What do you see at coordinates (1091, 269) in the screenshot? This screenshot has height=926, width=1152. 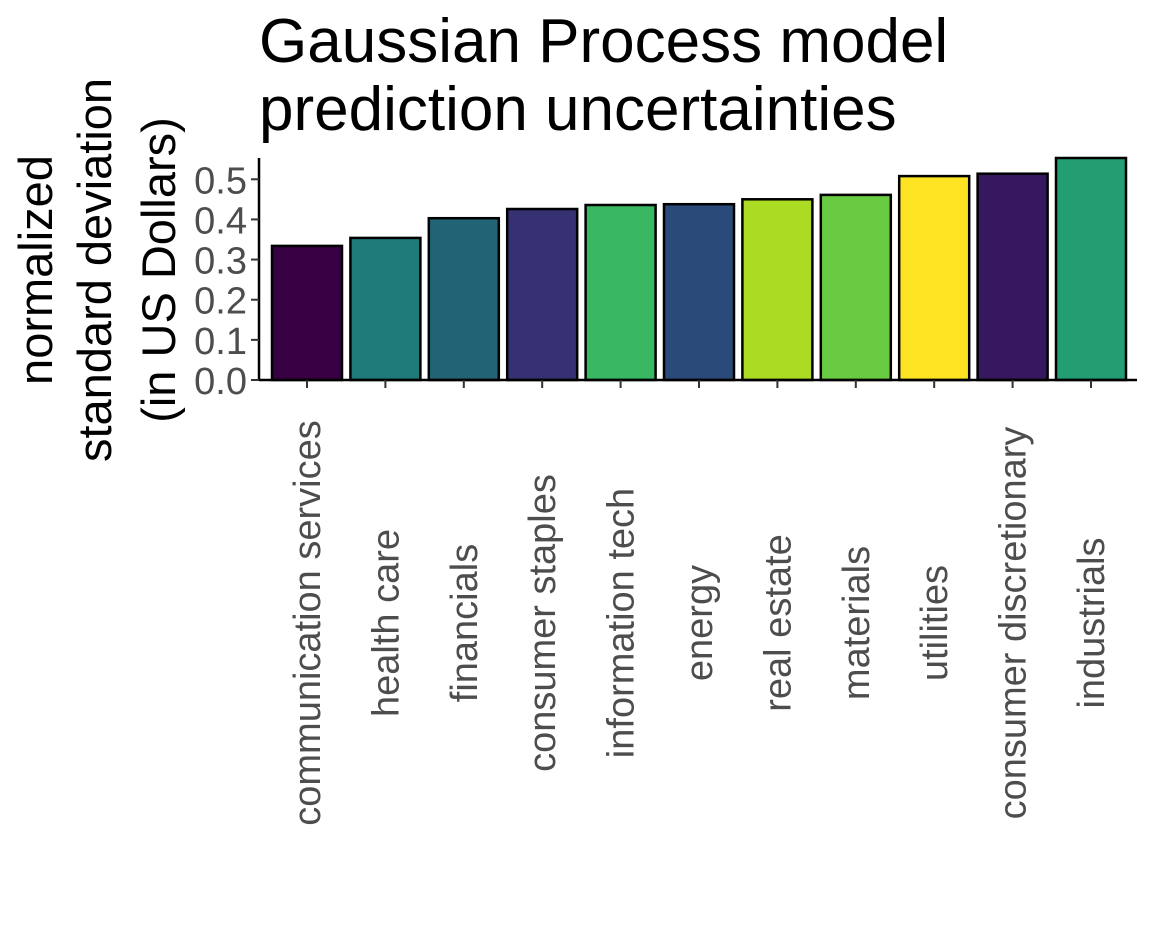 I see `bar-industrials` at bounding box center [1091, 269].